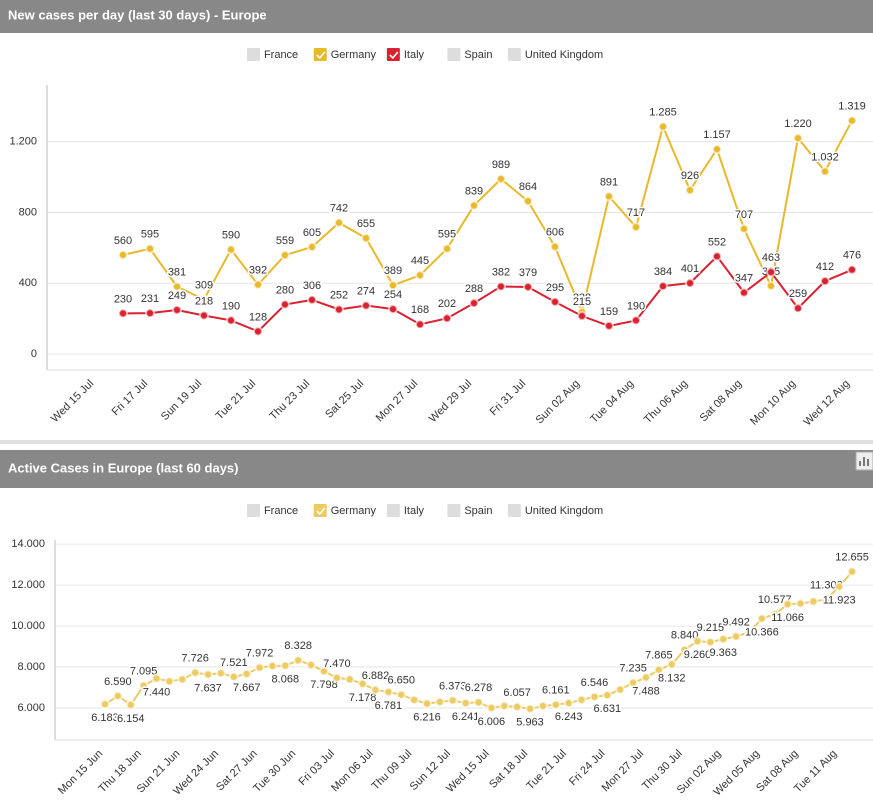 This screenshot has height=807, width=873. What do you see at coordinates (564, 511) in the screenshot?
I see `legend-label: United Kingdom` at bounding box center [564, 511].